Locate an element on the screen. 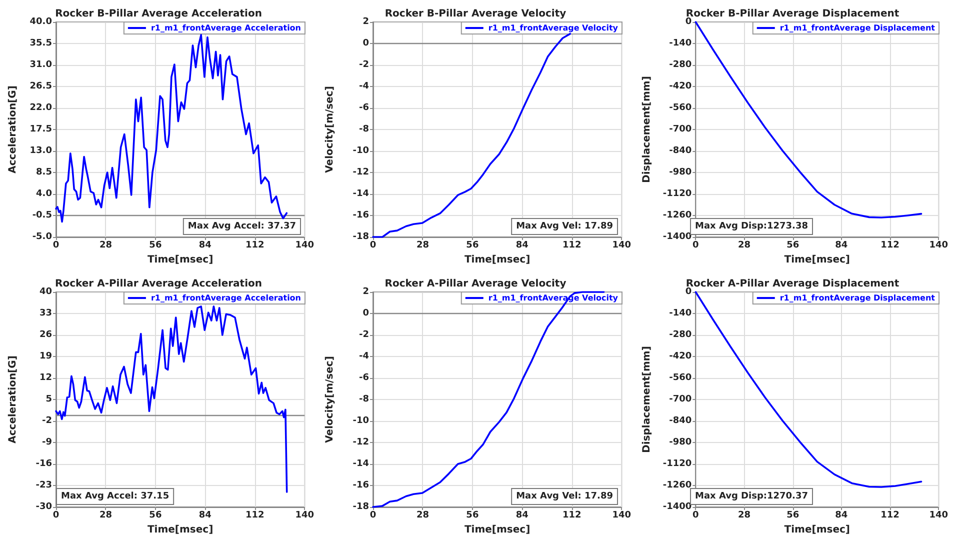  y-tick-label: -23 is located at coordinates (44, 485).